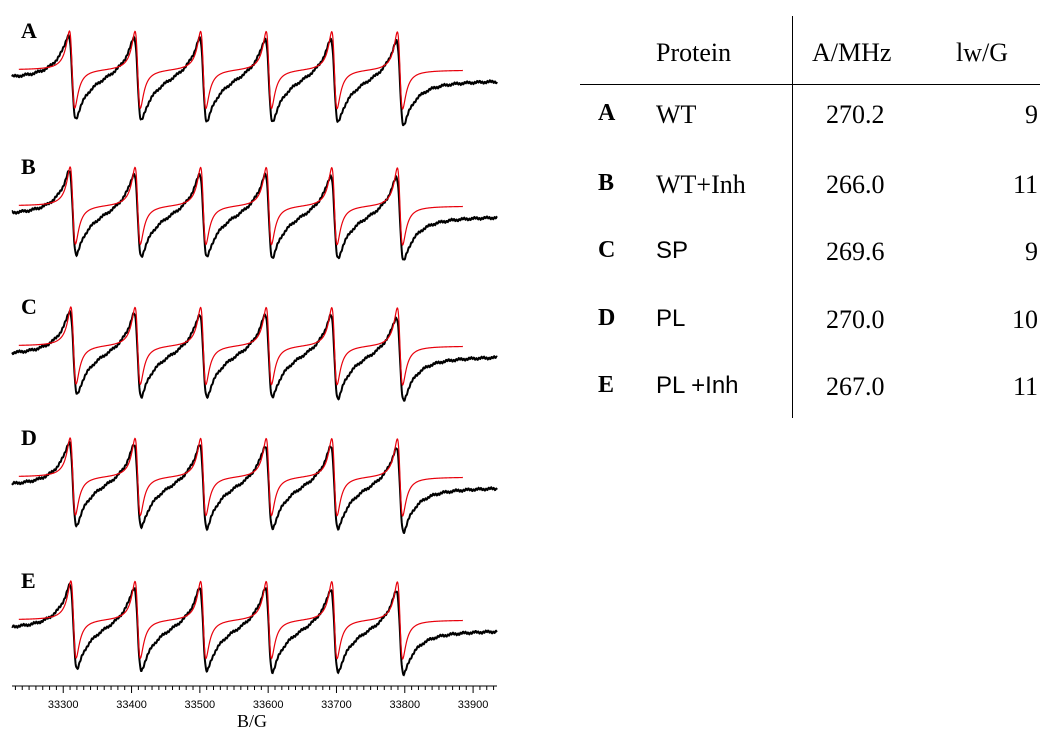  What do you see at coordinates (671, 318) in the screenshot?
I see `protein-cell: PL` at bounding box center [671, 318].